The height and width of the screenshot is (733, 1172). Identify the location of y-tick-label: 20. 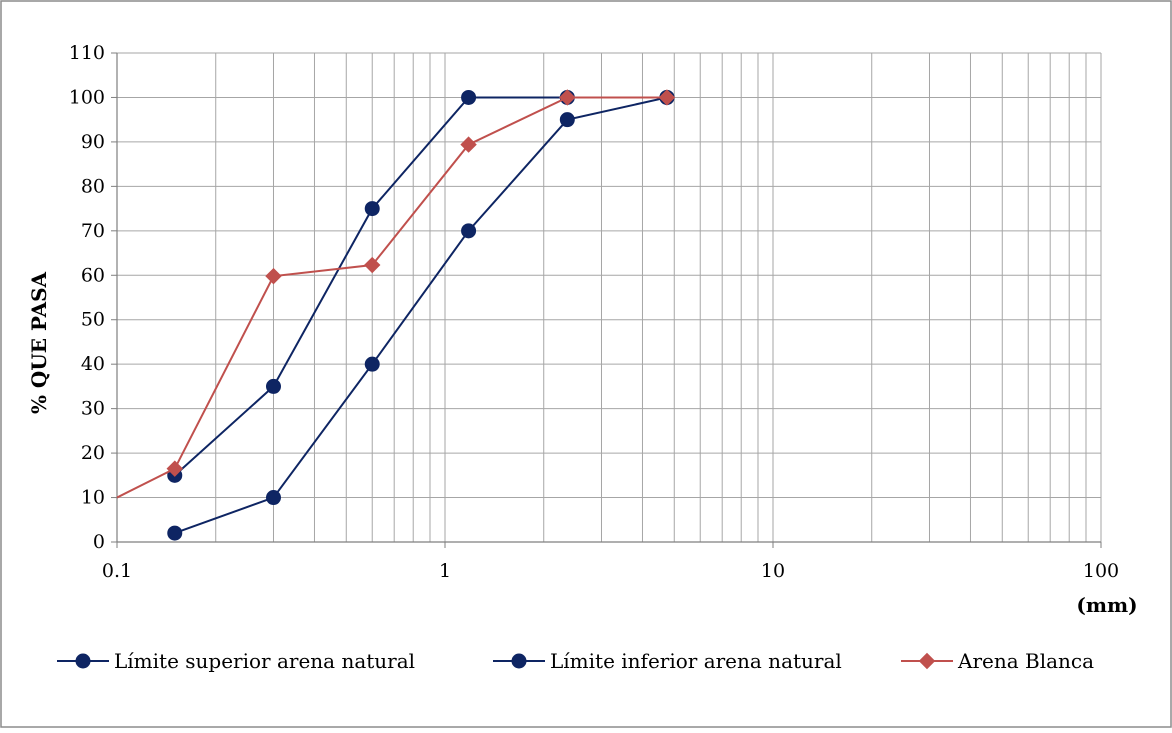
(93, 453).